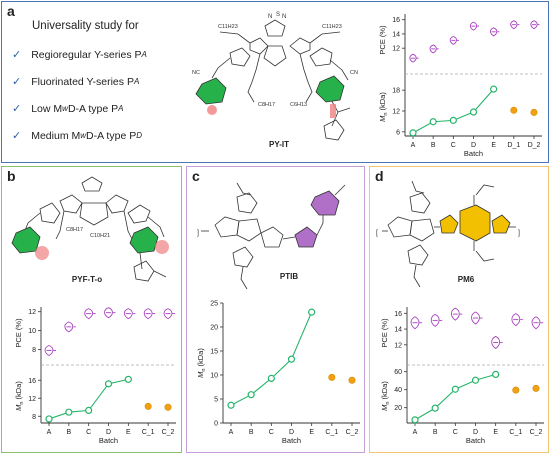  I want to click on check-icon: ✓, so click(17, 55).